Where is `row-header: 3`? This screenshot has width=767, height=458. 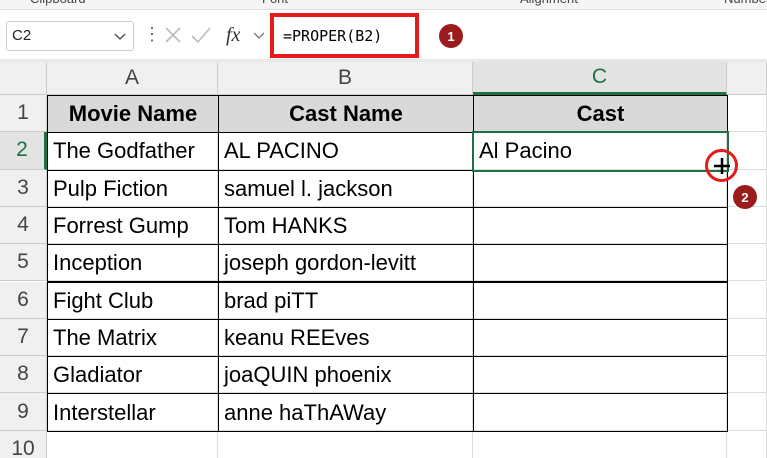 row-header: 3 is located at coordinates (23, 188).